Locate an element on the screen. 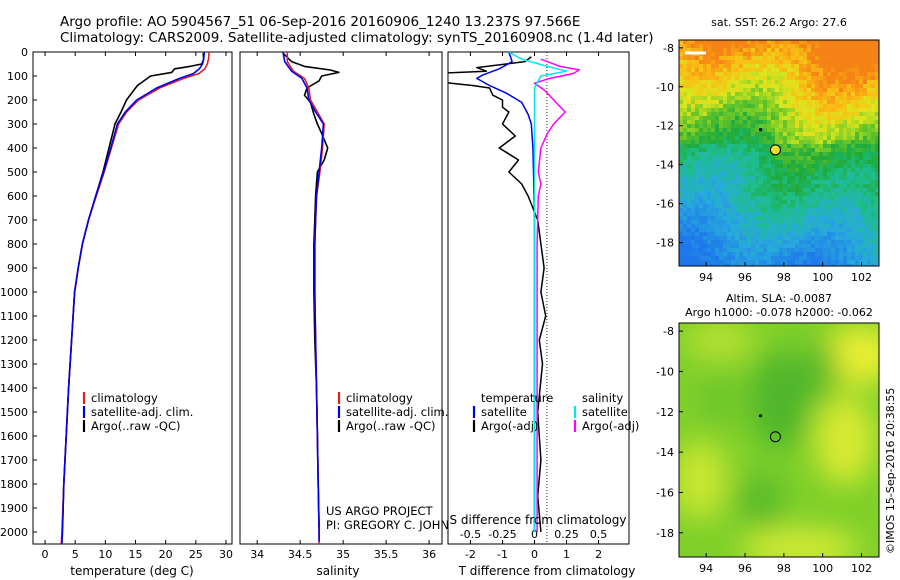  x-tick-label: -2 is located at coordinates (470, 554).